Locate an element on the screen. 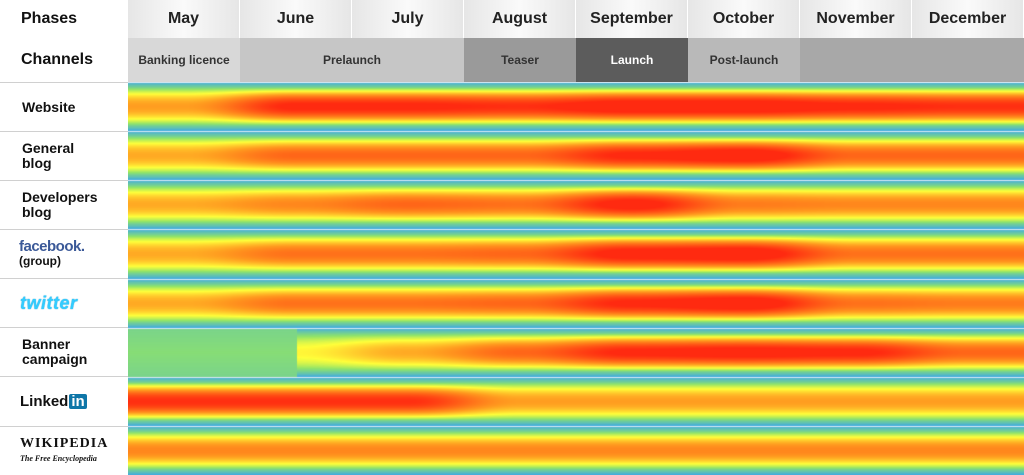 This screenshot has width=1024, height=475. month-header-may: May is located at coordinates (184, 19).